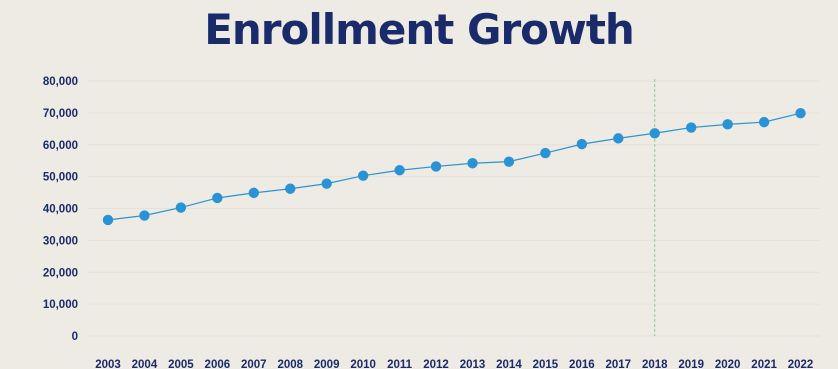 Image resolution: width=838 pixels, height=369 pixels. I want to click on x-tick-label: 2016, so click(582, 364).